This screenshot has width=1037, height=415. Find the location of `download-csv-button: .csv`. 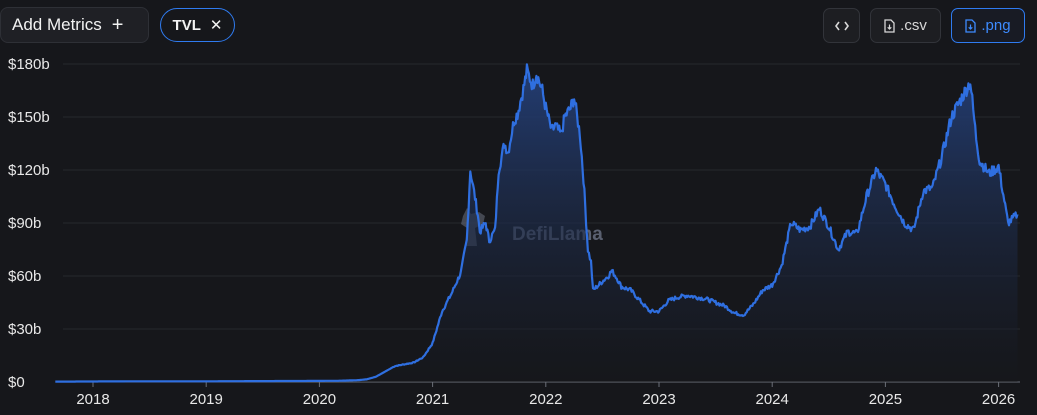

download-csv-button: .csv is located at coordinates (905, 25).